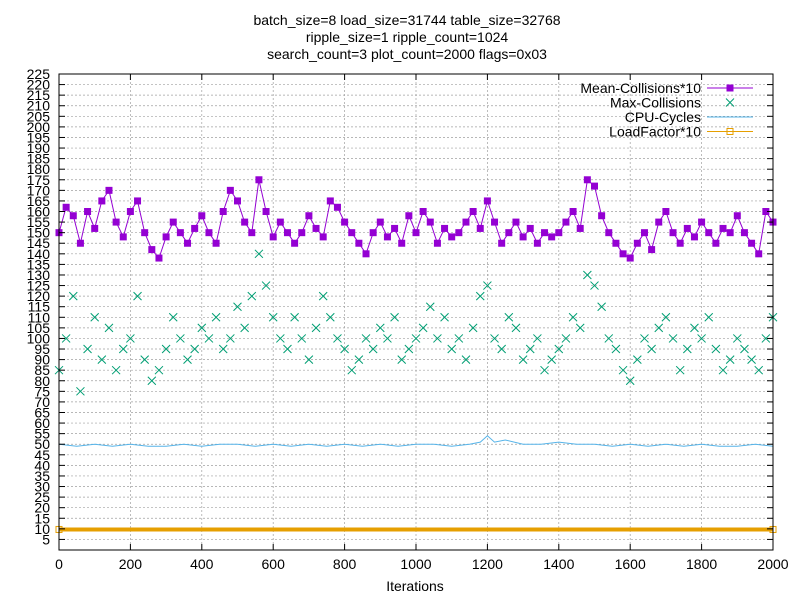  What do you see at coordinates (39, 317) in the screenshot?
I see `y-tick-label: 110` at bounding box center [39, 317].